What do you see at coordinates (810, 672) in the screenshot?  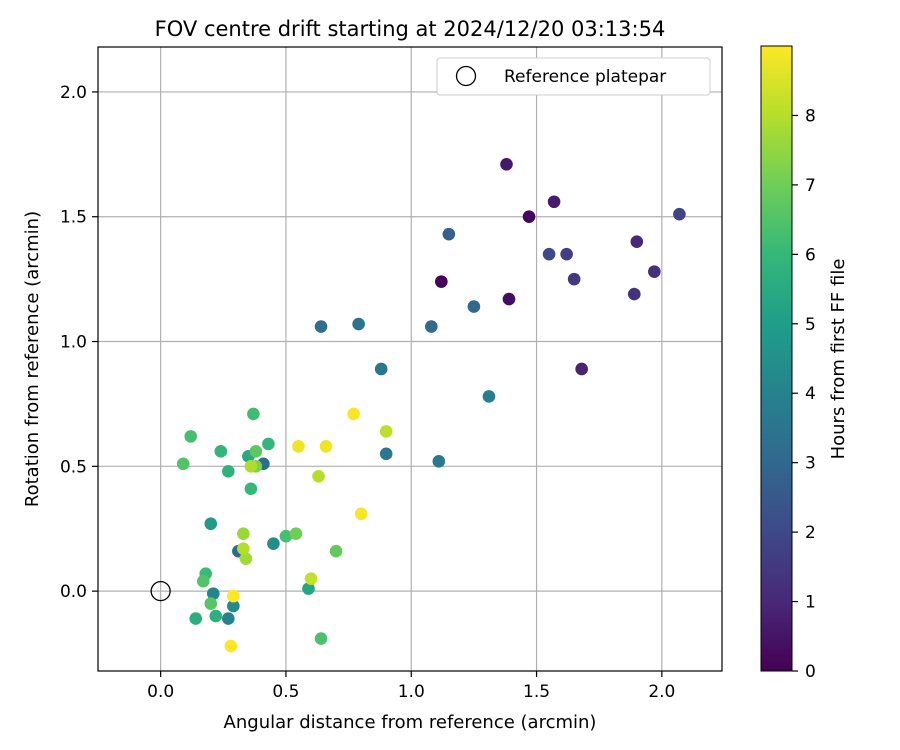 I see `colorbar-tick-label: 0` at bounding box center [810, 672].